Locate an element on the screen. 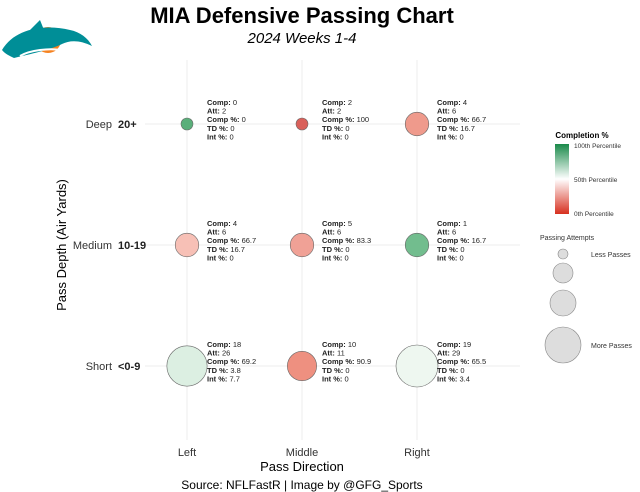 The height and width of the screenshot is (492, 640). size-legend-title: Passing Attempts is located at coordinates (567, 238).